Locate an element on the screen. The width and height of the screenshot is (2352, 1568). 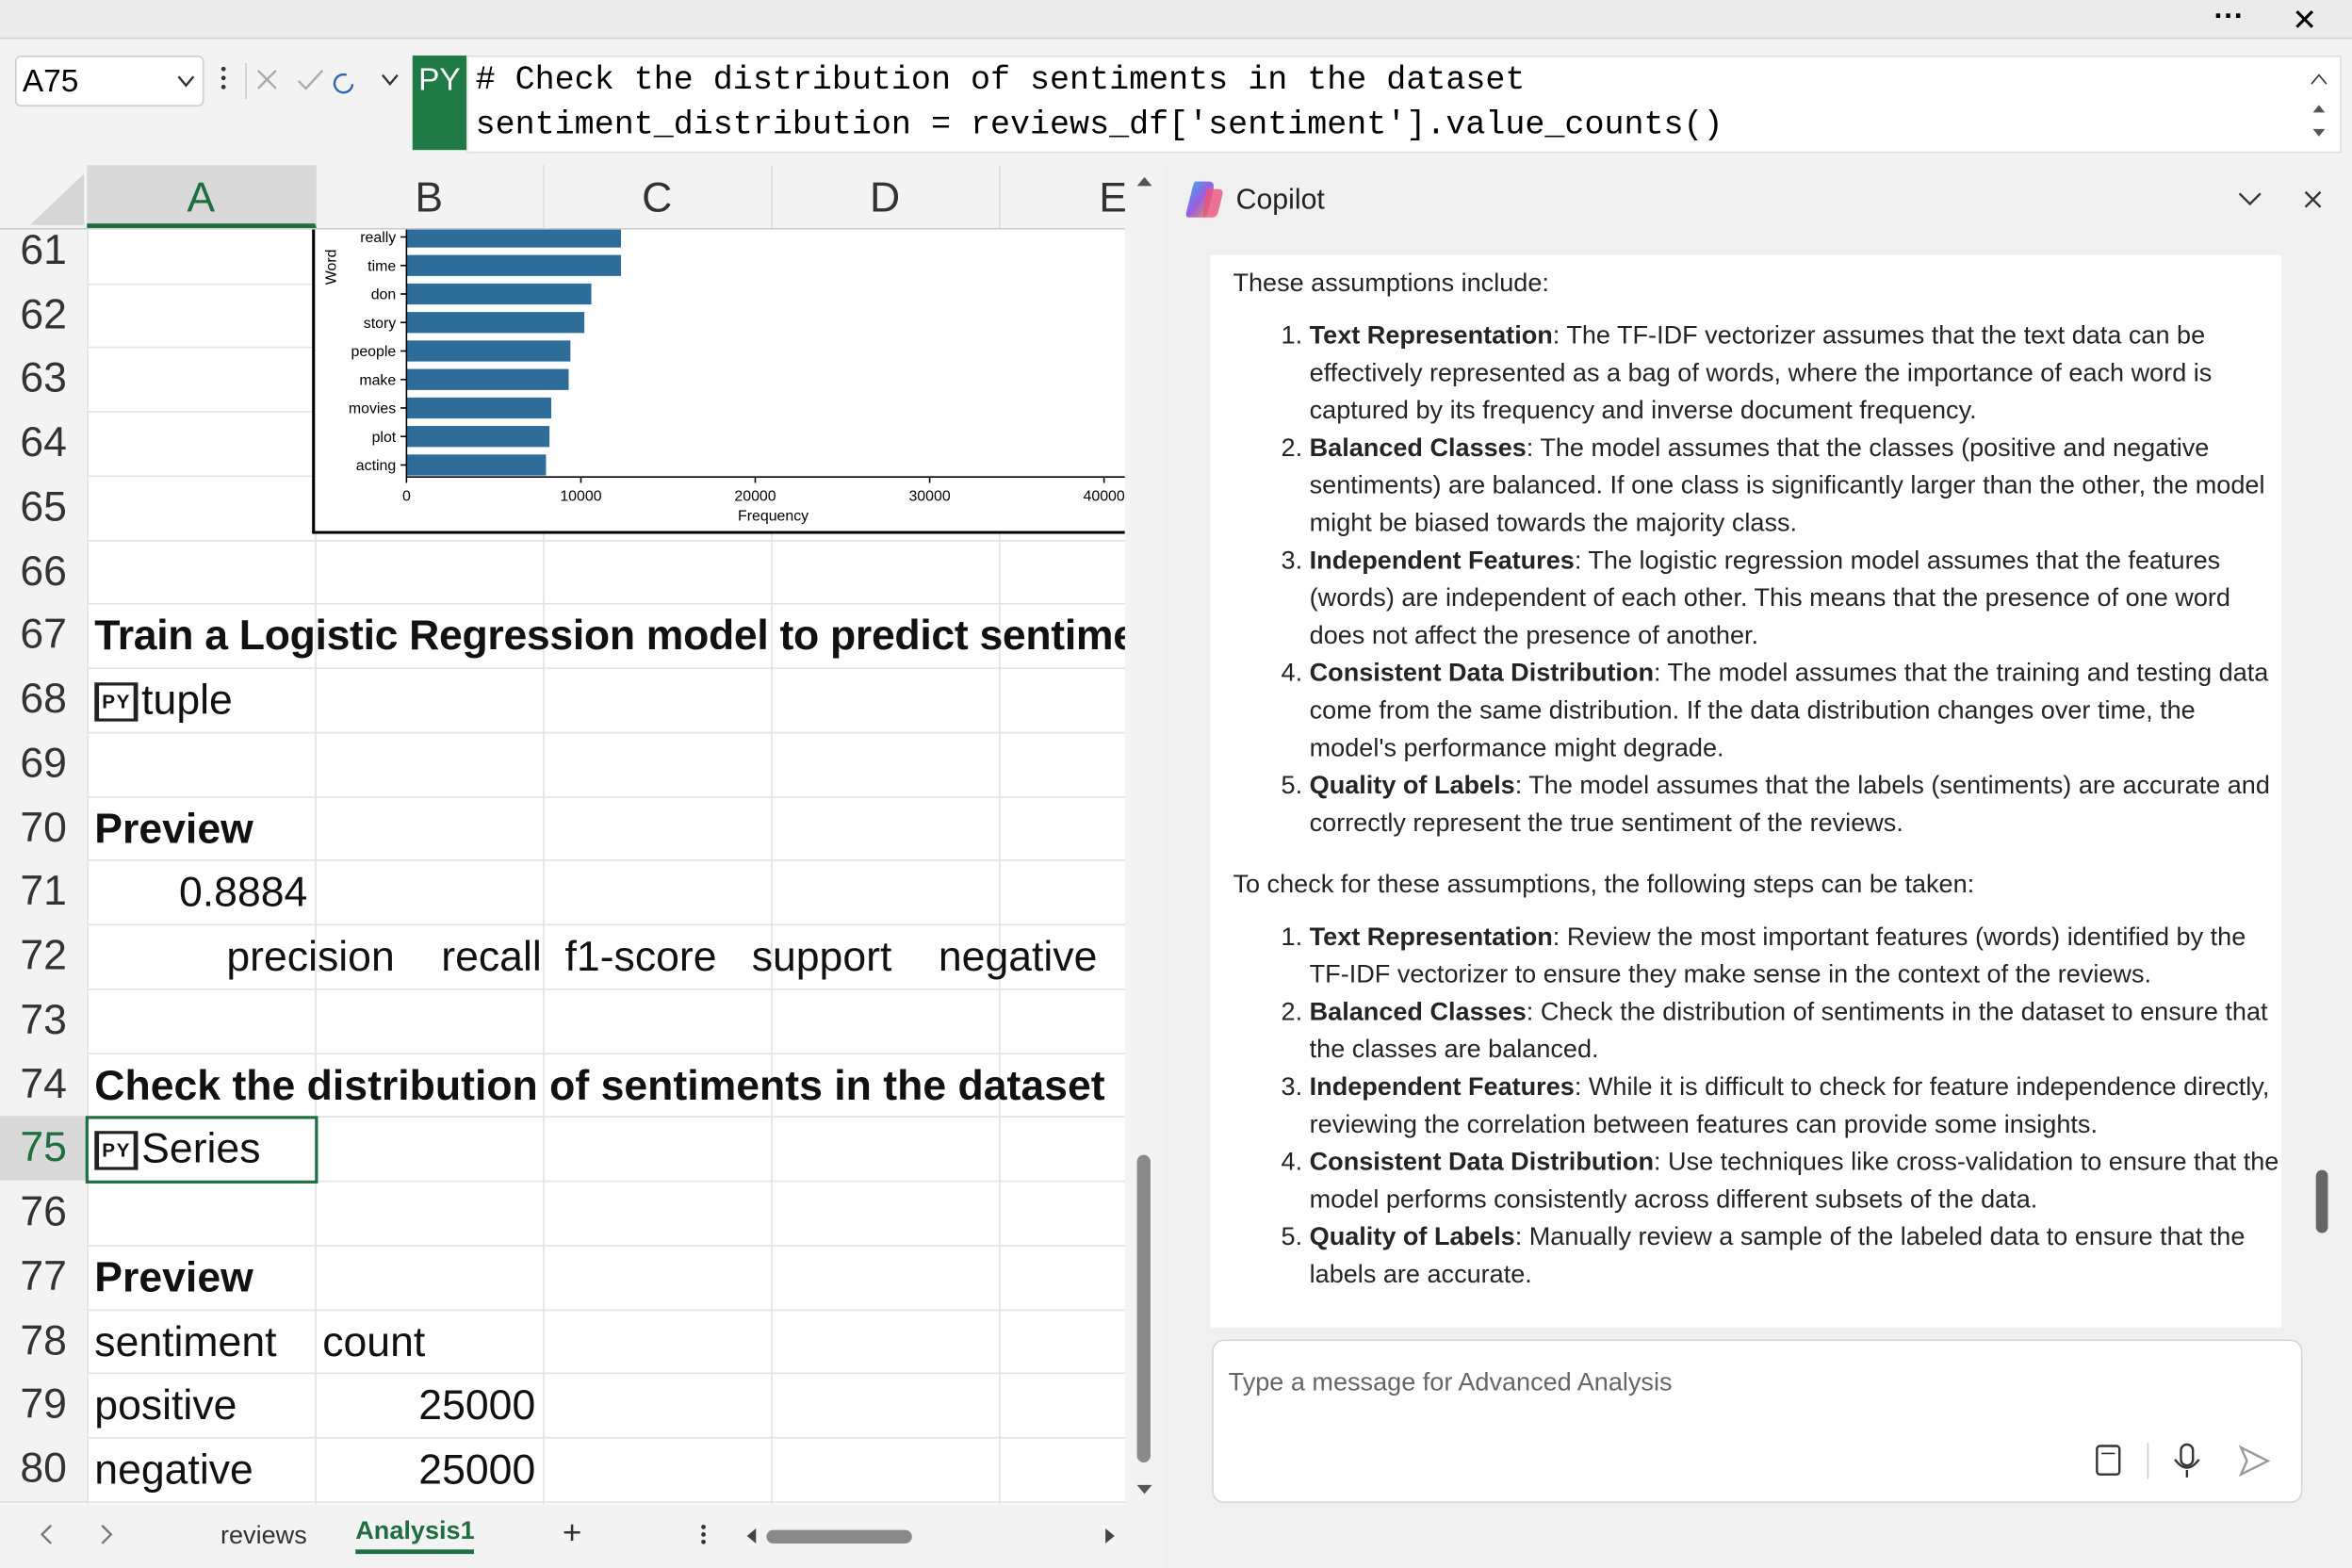
sheet-tabs: reviews Analysis1 + is located at coordinates (583, 1536).